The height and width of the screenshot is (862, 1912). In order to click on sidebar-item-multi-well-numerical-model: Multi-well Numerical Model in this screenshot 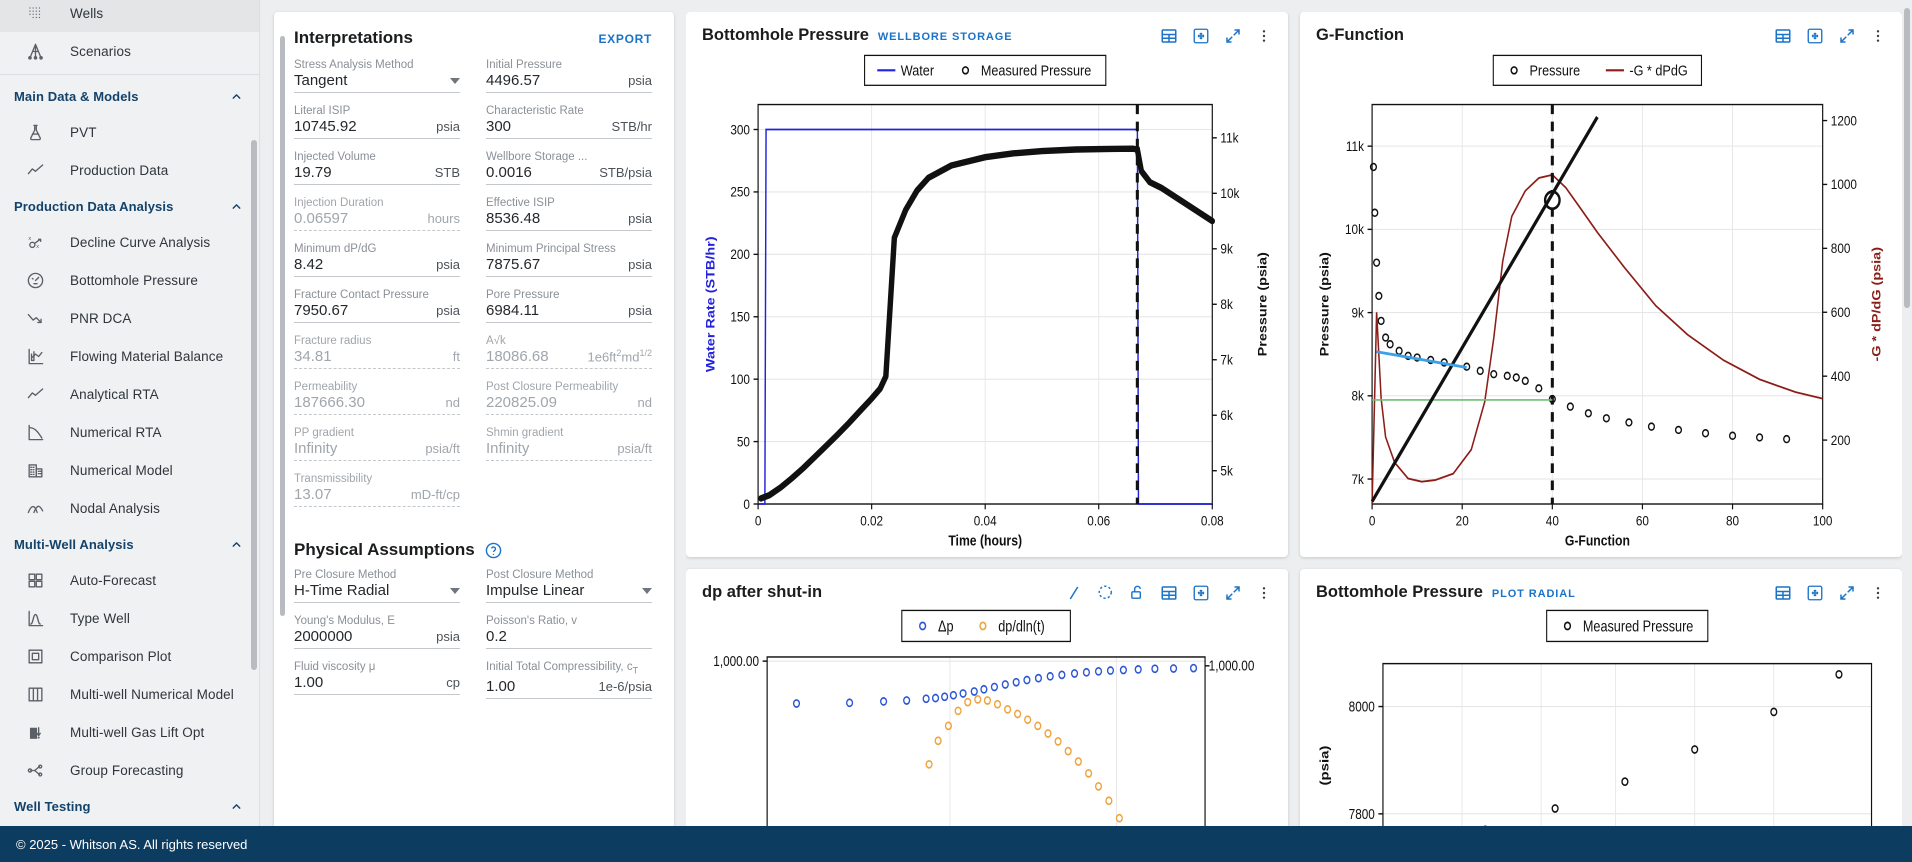, I will do `click(129, 694)`.